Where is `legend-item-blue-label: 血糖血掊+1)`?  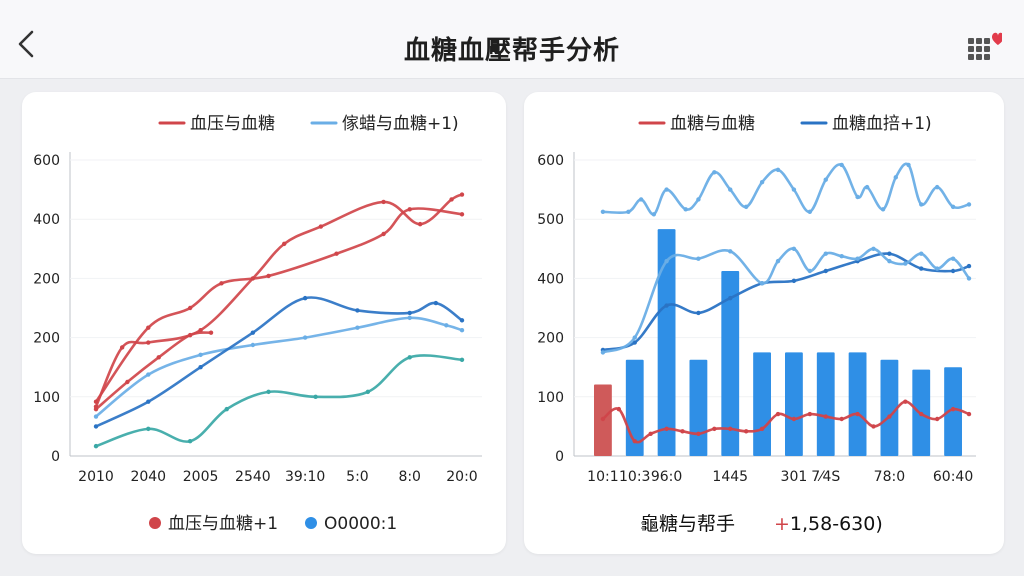
legend-item-blue-label: 血糖血掊+1) is located at coordinates (882, 123).